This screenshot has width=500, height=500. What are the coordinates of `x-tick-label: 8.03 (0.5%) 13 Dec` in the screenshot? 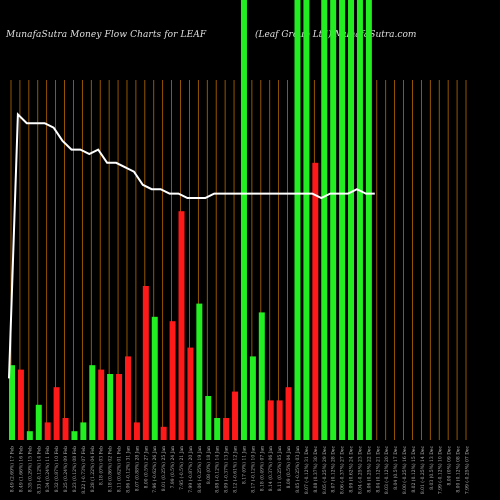 It's located at (431, 468).